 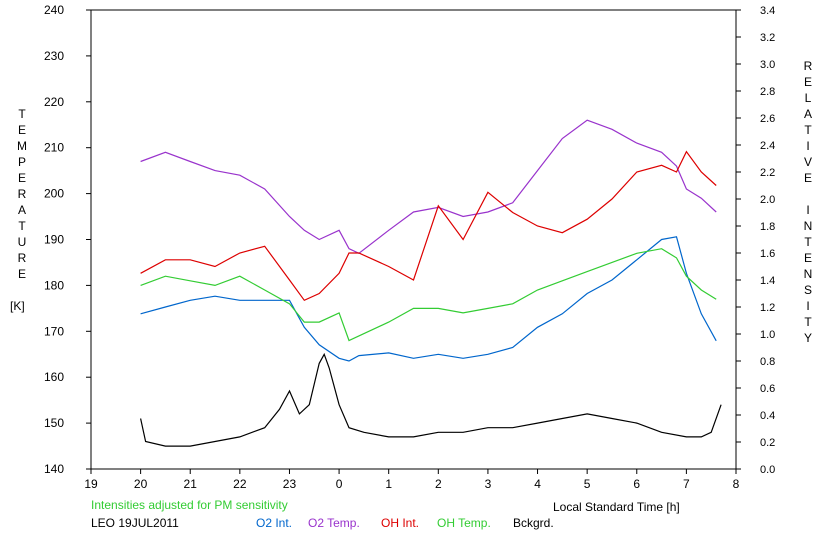 I want to click on y-right-tick-label: 0.8, so click(x=767, y=362).